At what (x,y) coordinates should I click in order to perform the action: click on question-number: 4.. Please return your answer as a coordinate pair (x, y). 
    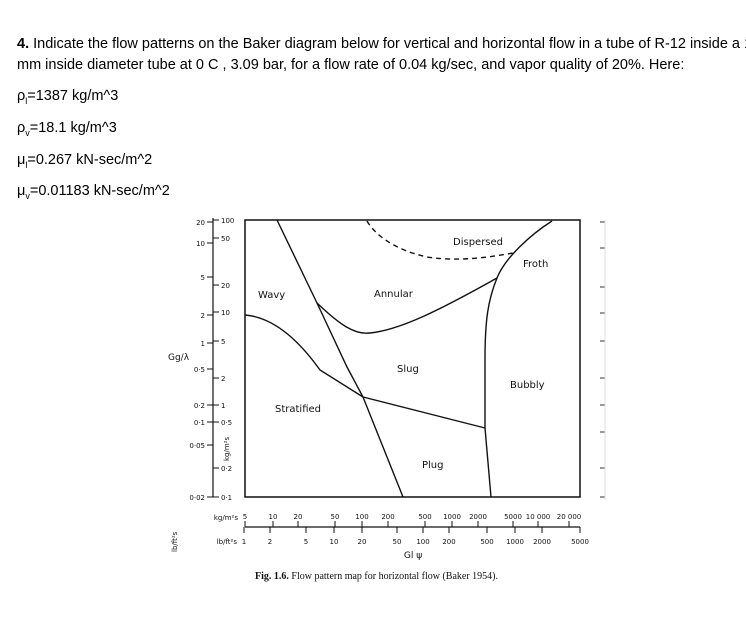
    Looking at the image, I should click on (23, 44).